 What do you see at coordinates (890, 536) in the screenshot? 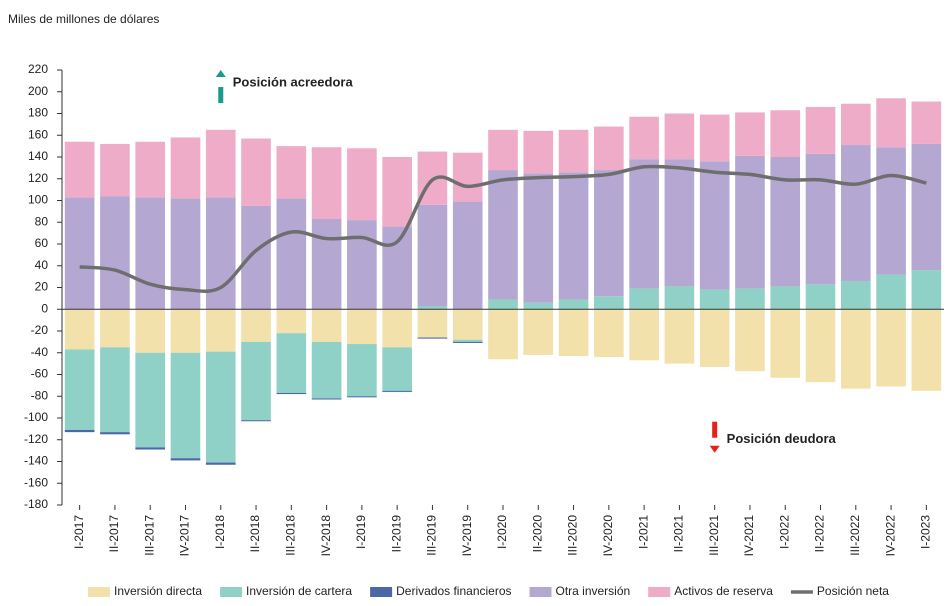
I see `x-tick-label: IV-2022` at bounding box center [890, 536].